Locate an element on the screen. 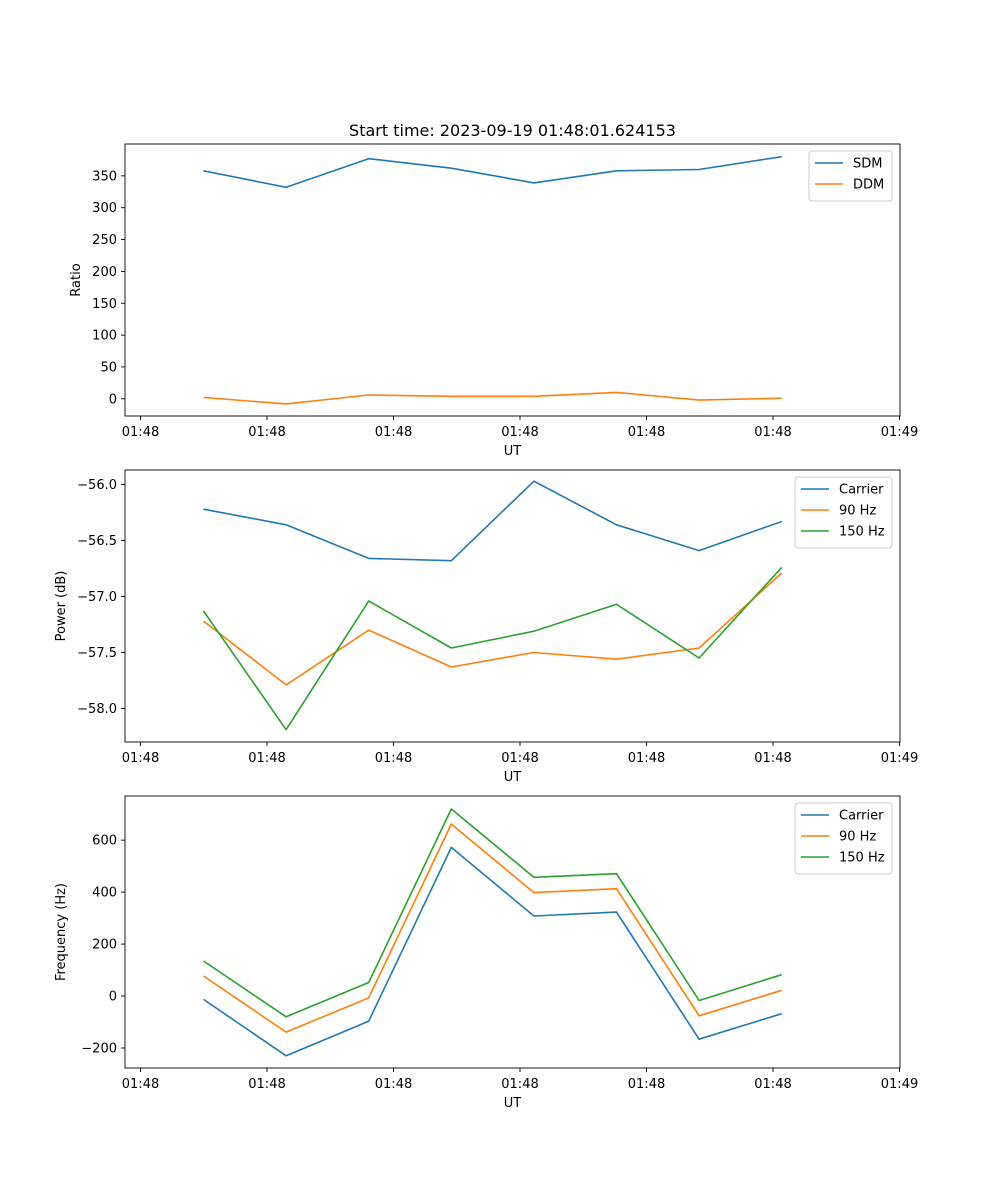 The width and height of the screenshot is (1000, 1200). y-axis-label: Frequency (Hz) is located at coordinates (61, 932).